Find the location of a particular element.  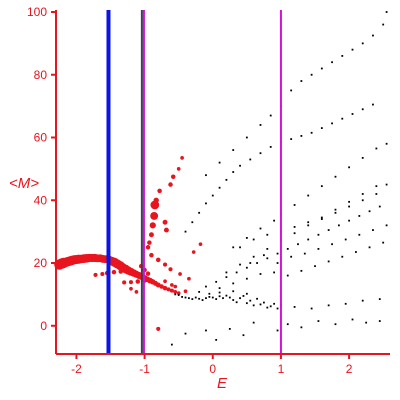

x-tick-label--2: -2 is located at coordinates (76, 369).